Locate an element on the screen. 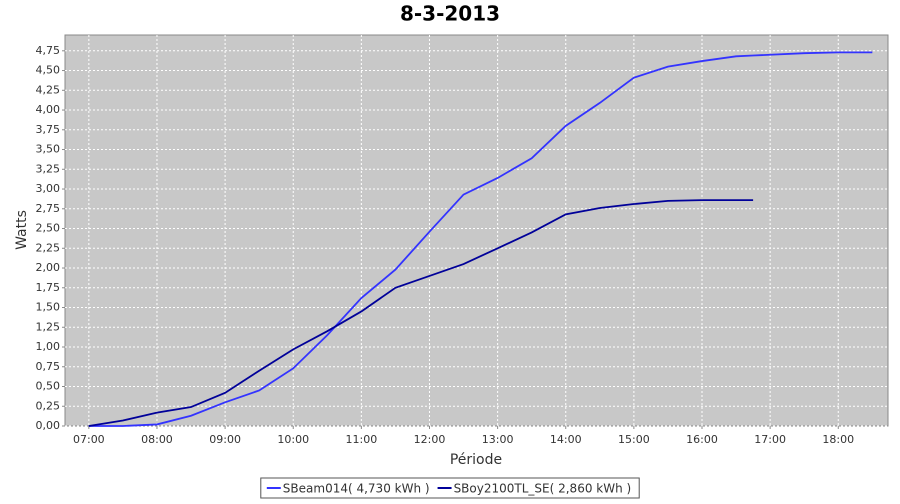  y-tick-label: 3,50 is located at coordinates (48, 149).